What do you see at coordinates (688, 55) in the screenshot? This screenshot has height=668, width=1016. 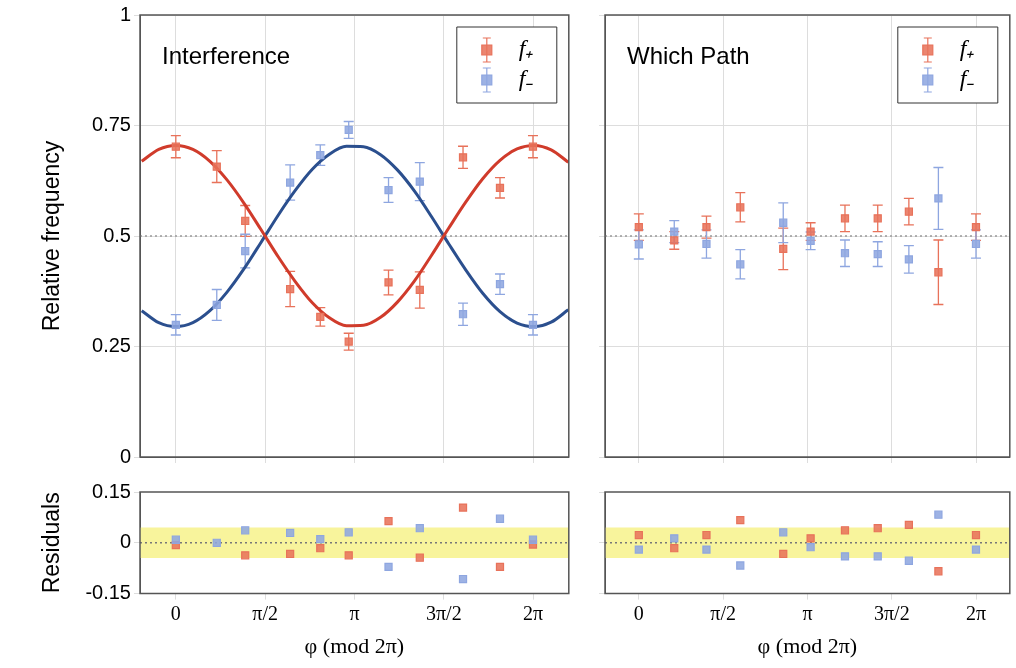 I see `text: Which Path` at bounding box center [688, 55].